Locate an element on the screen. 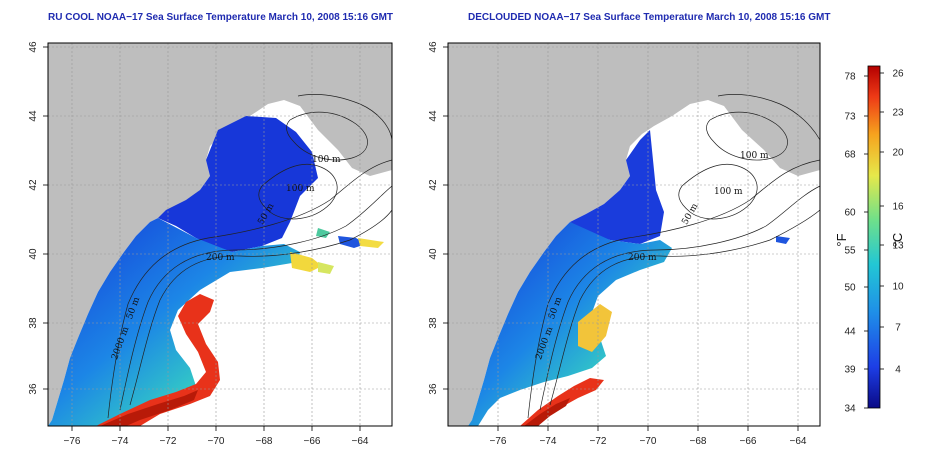 The width and height of the screenshot is (950, 475). right-y-tick-label: 38 is located at coordinates (433, 323).